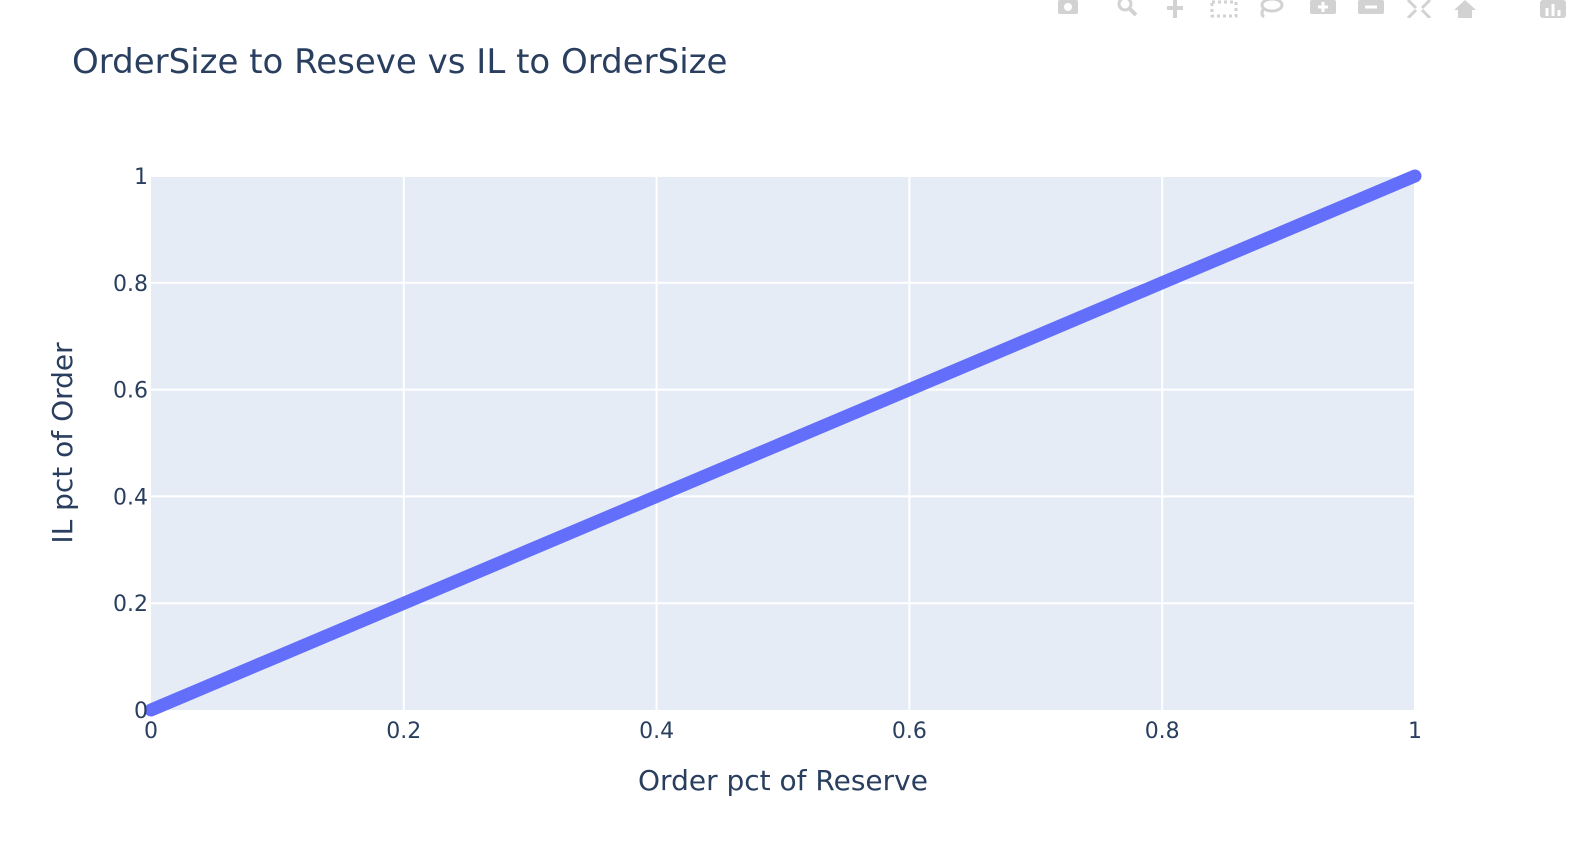 The height and width of the screenshot is (868, 1582). What do you see at coordinates (909, 731) in the screenshot?
I see `x-tick-label: 0.6` at bounding box center [909, 731].